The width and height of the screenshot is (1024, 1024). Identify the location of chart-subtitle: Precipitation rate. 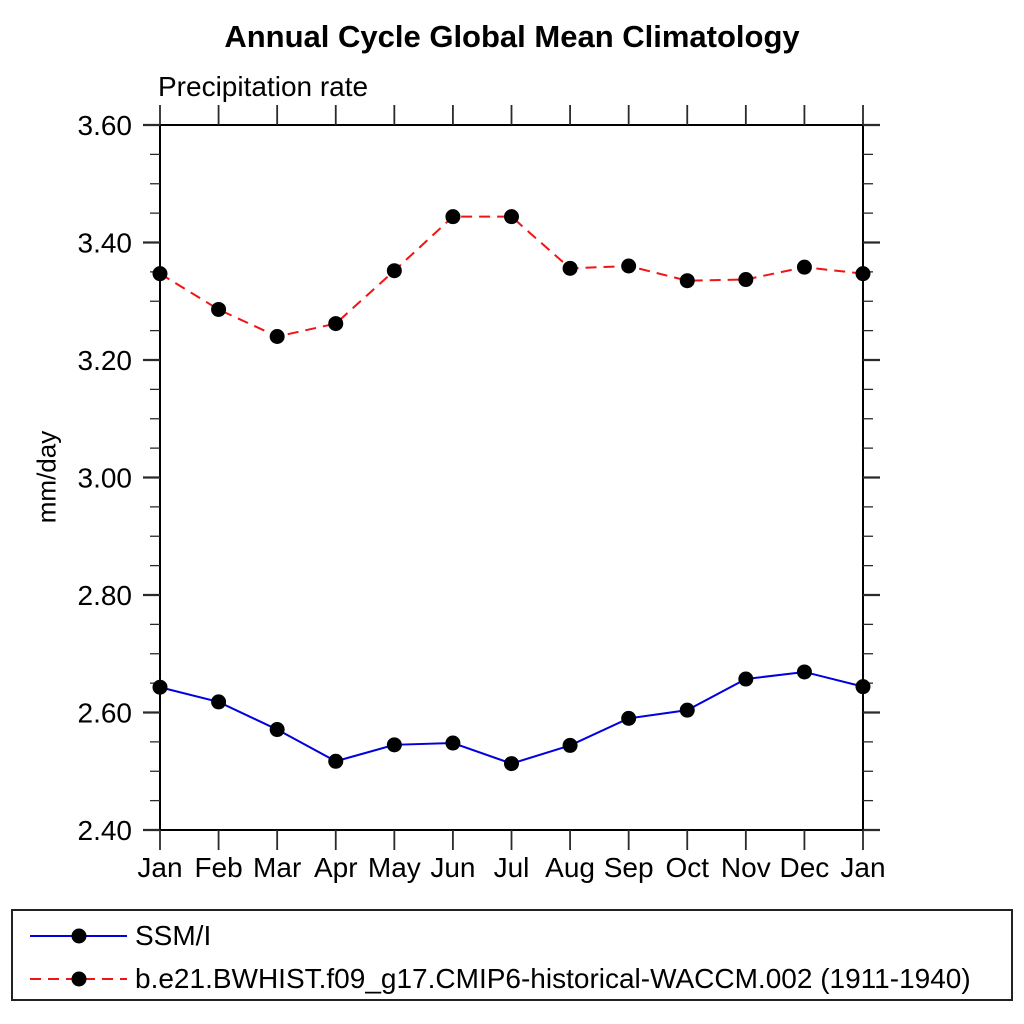
(263, 86).